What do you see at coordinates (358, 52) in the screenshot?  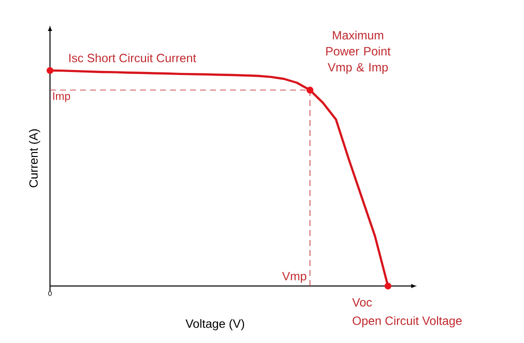 I see `annotation: Maximum Power Point Vmp & Imp` at bounding box center [358, 52].